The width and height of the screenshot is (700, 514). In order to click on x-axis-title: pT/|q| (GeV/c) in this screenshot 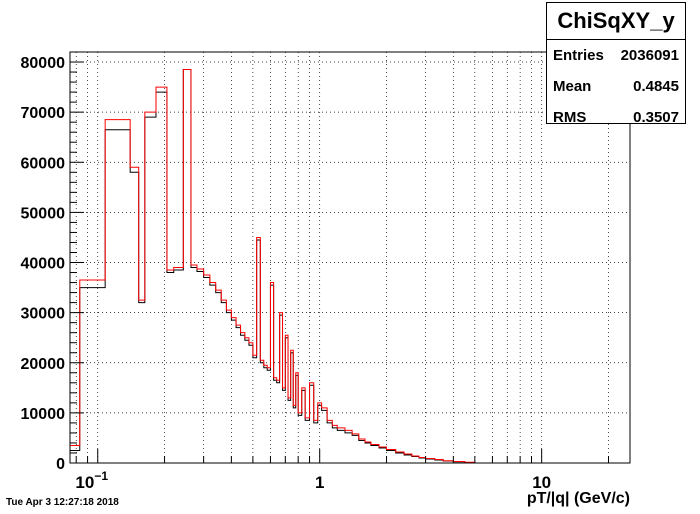, I will do `click(578, 498)`.